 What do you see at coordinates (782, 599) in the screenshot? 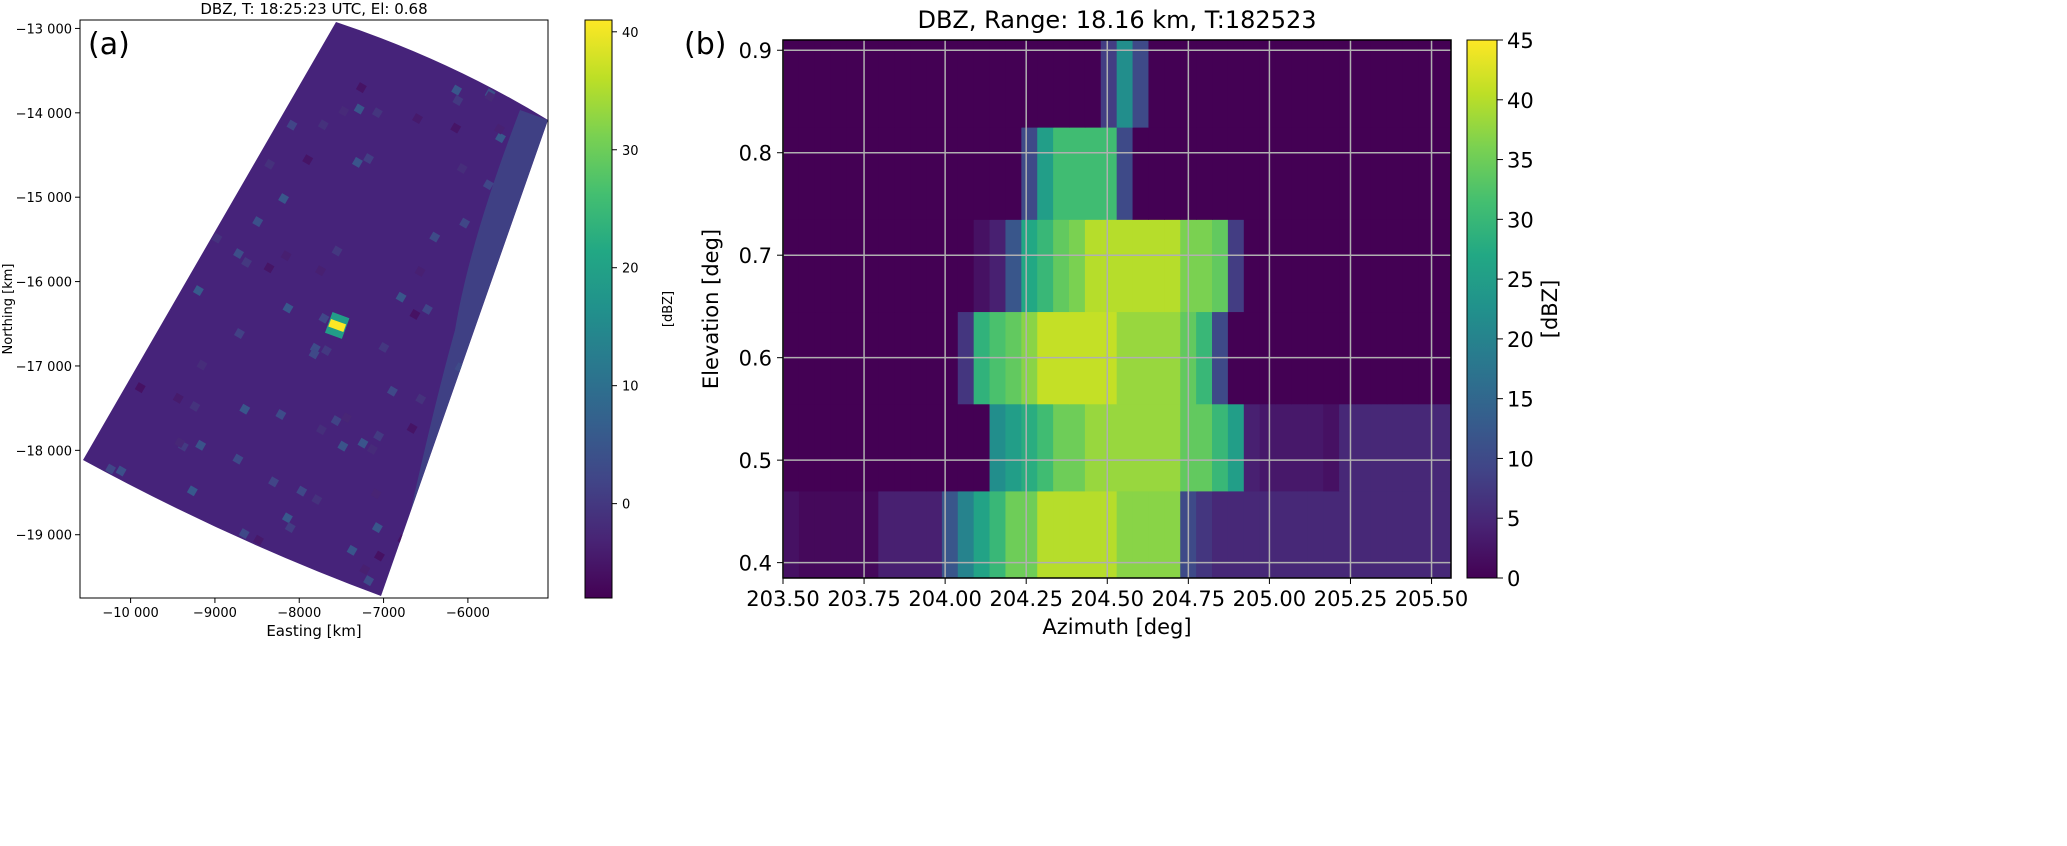
I see `x-tick-label: 203.50` at bounding box center [782, 599].